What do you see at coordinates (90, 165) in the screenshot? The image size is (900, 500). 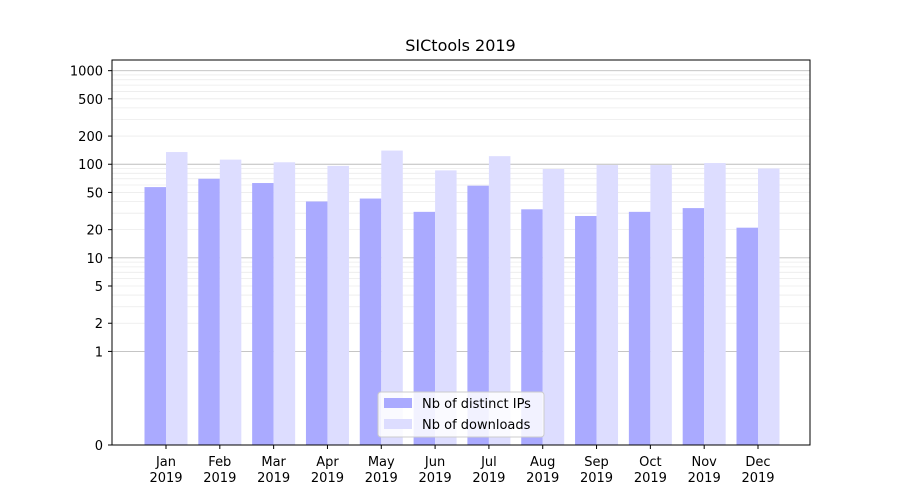 I see `y-tick-label: 100` at bounding box center [90, 165].